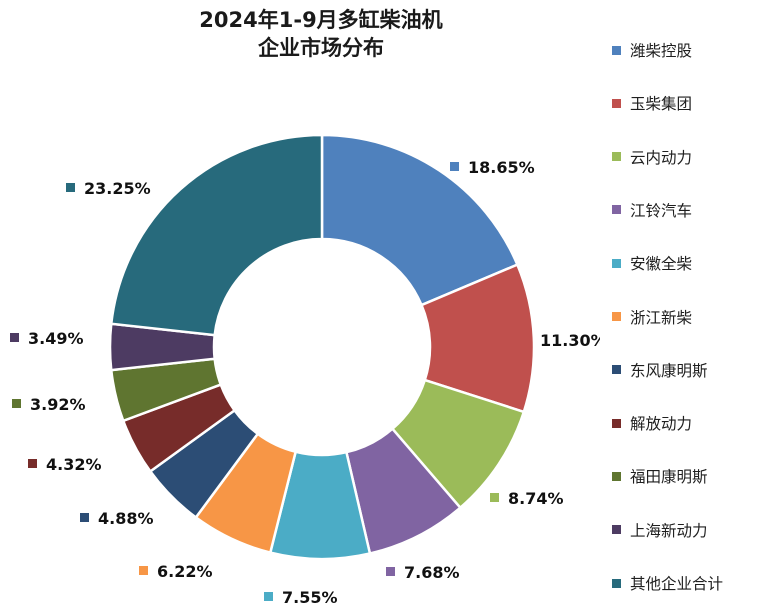  I want to click on legend-swatch-shanghai-power, so click(616, 530).